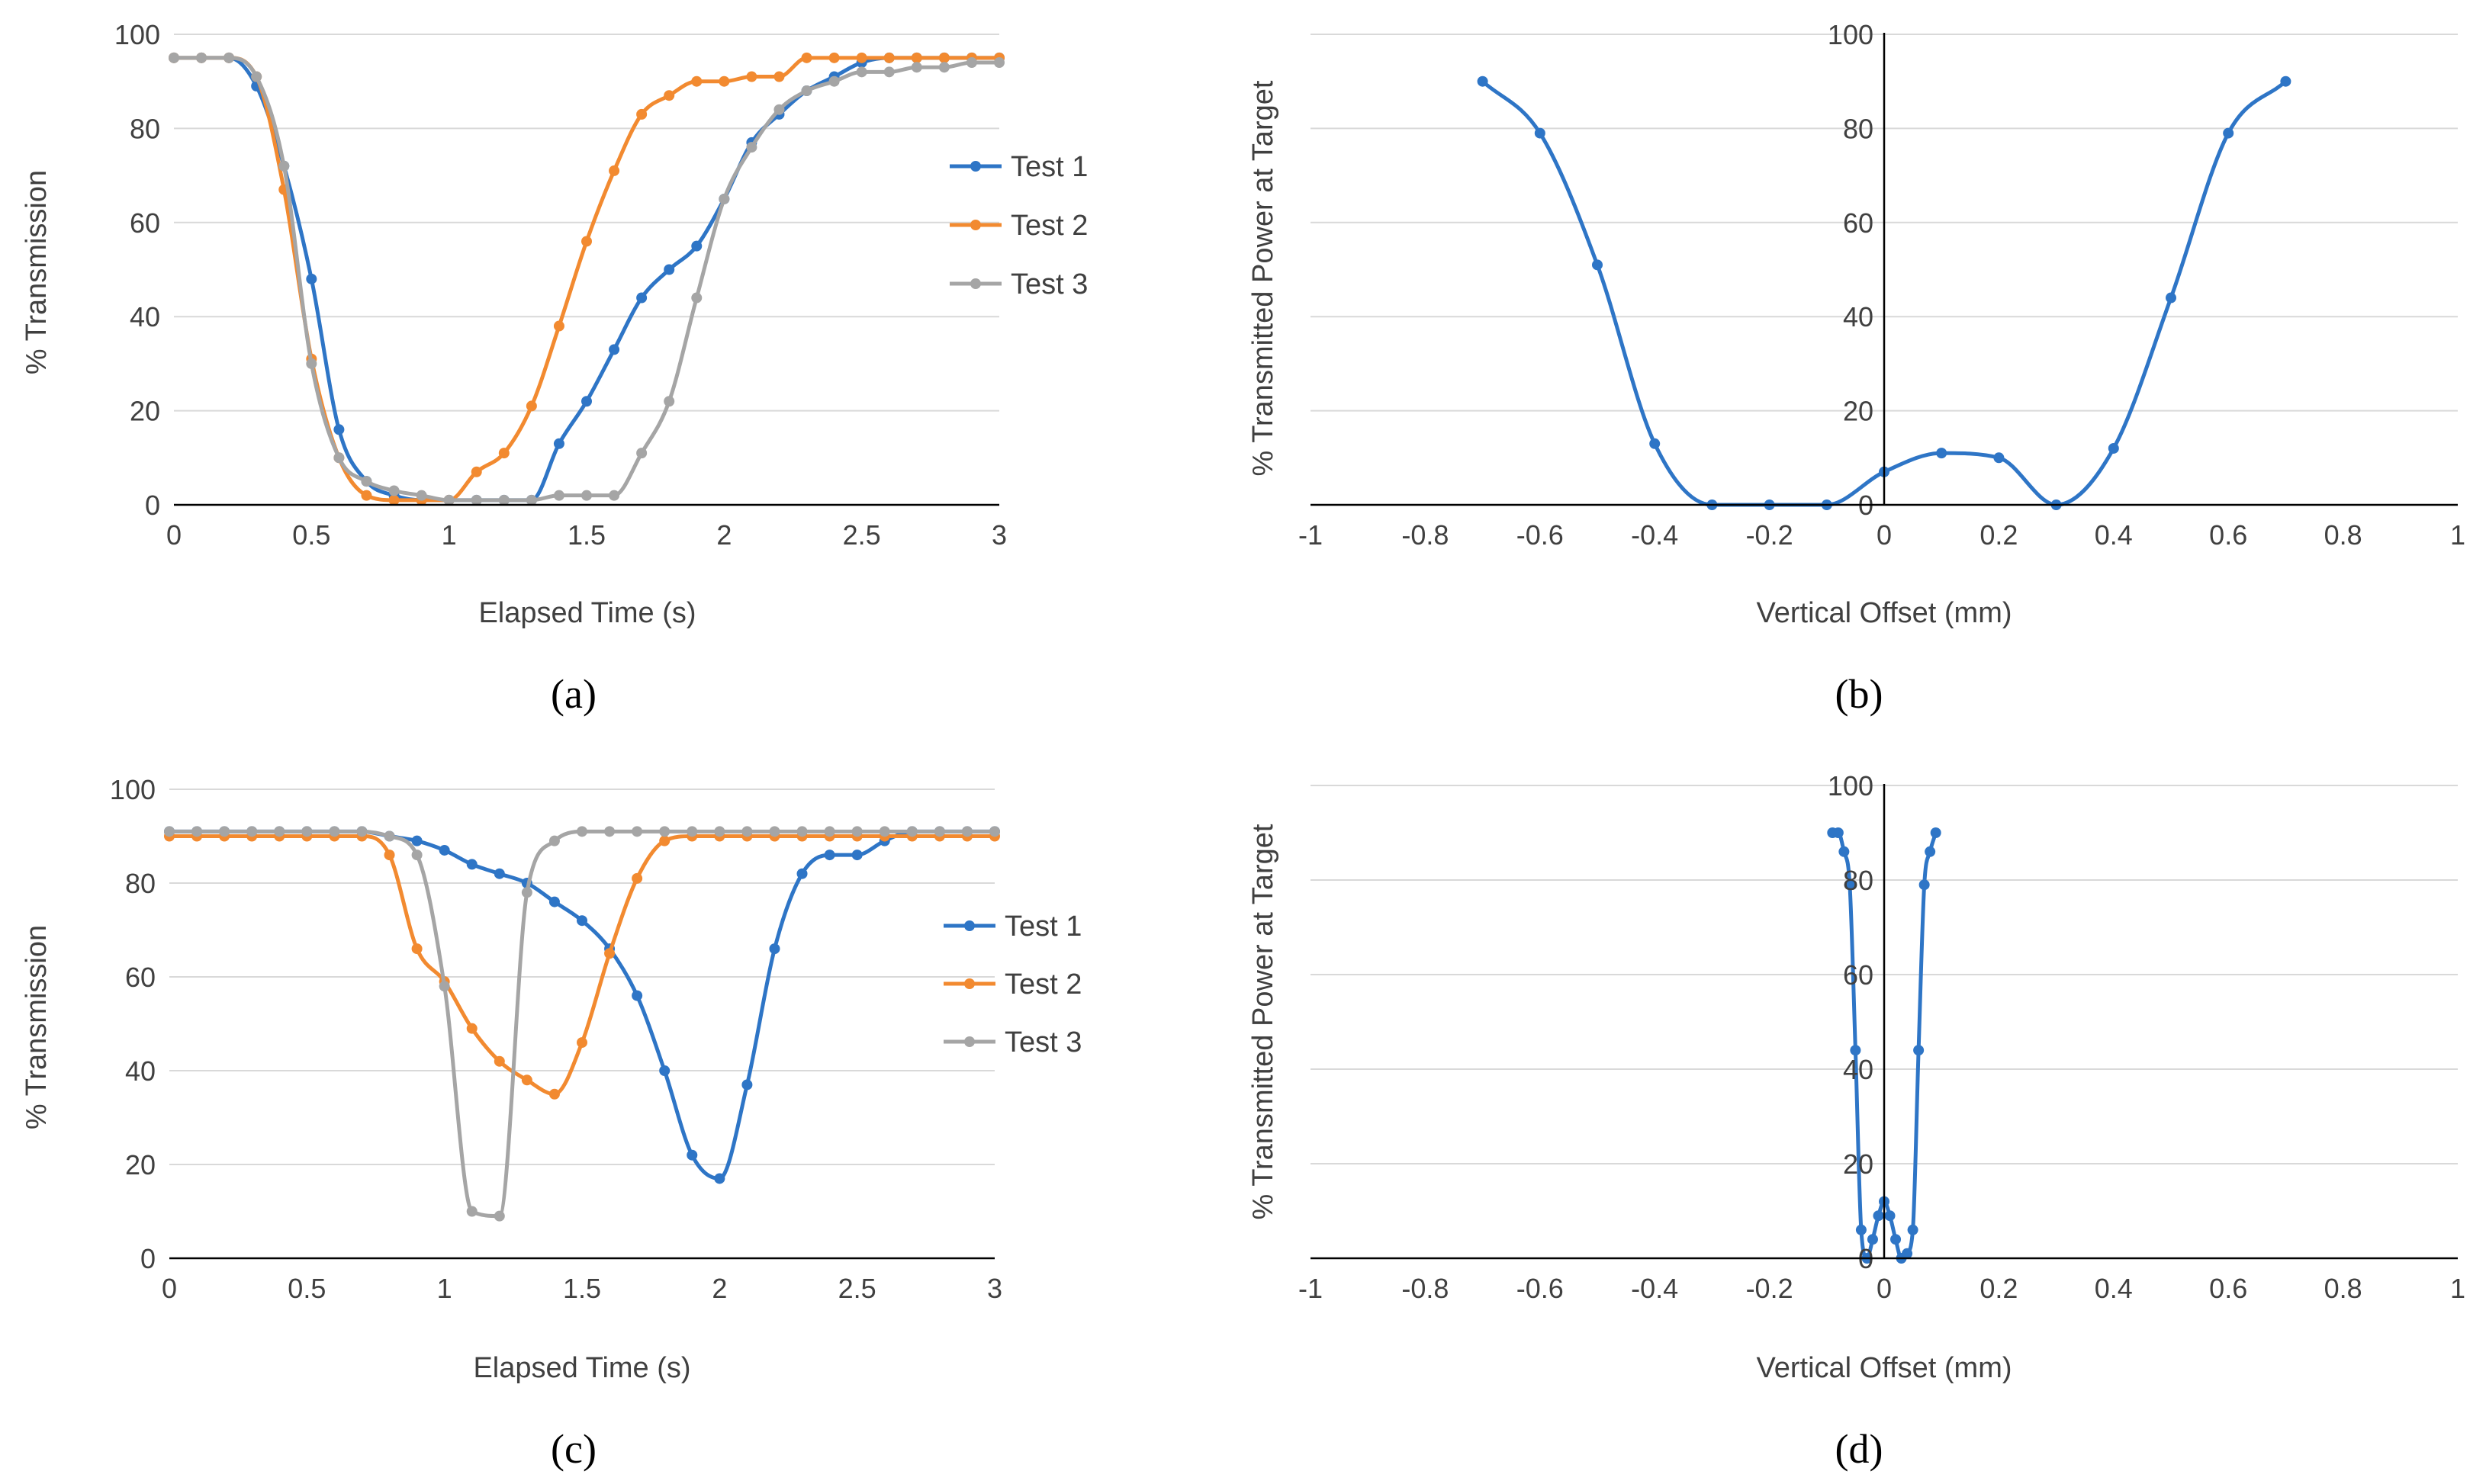 The image size is (2486, 1484). I want to click on panel-a-y-tick-label: 40, so click(145, 317).